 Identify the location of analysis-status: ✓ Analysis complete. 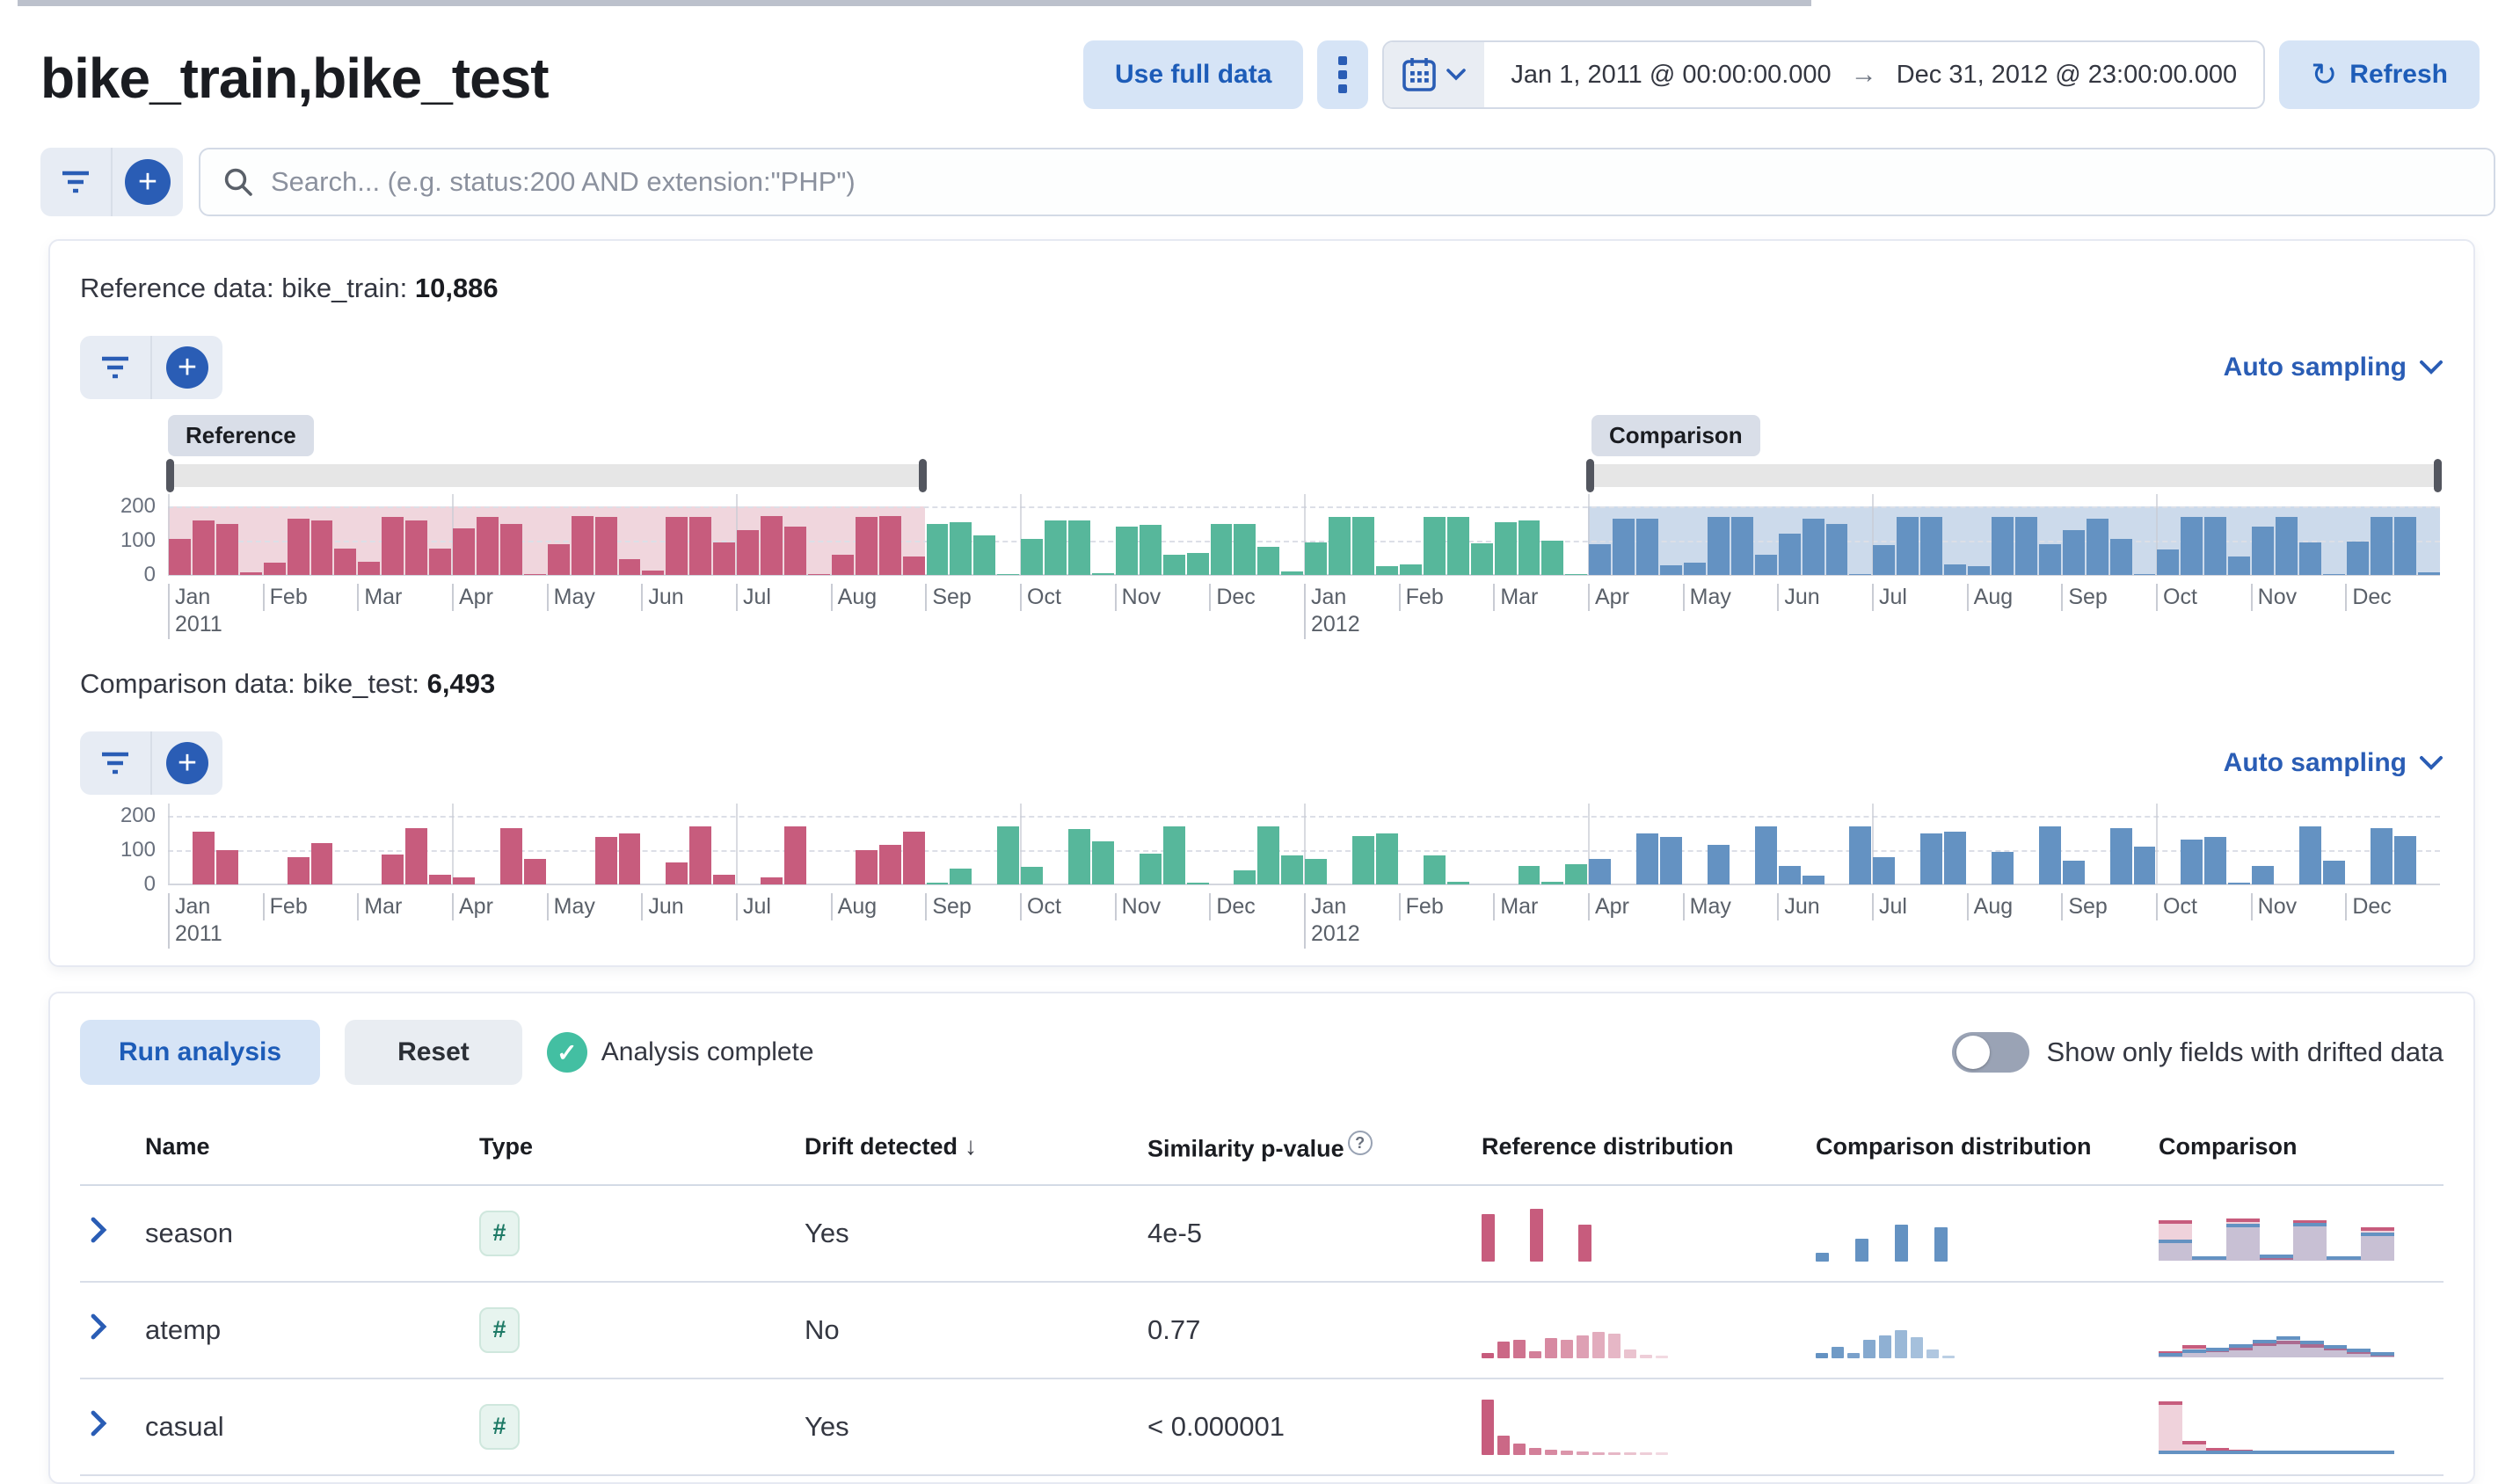
(680, 1053).